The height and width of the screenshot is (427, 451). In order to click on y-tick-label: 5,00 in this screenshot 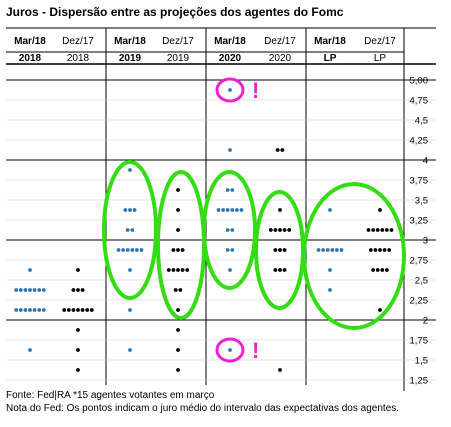, I will do `click(419, 81)`.